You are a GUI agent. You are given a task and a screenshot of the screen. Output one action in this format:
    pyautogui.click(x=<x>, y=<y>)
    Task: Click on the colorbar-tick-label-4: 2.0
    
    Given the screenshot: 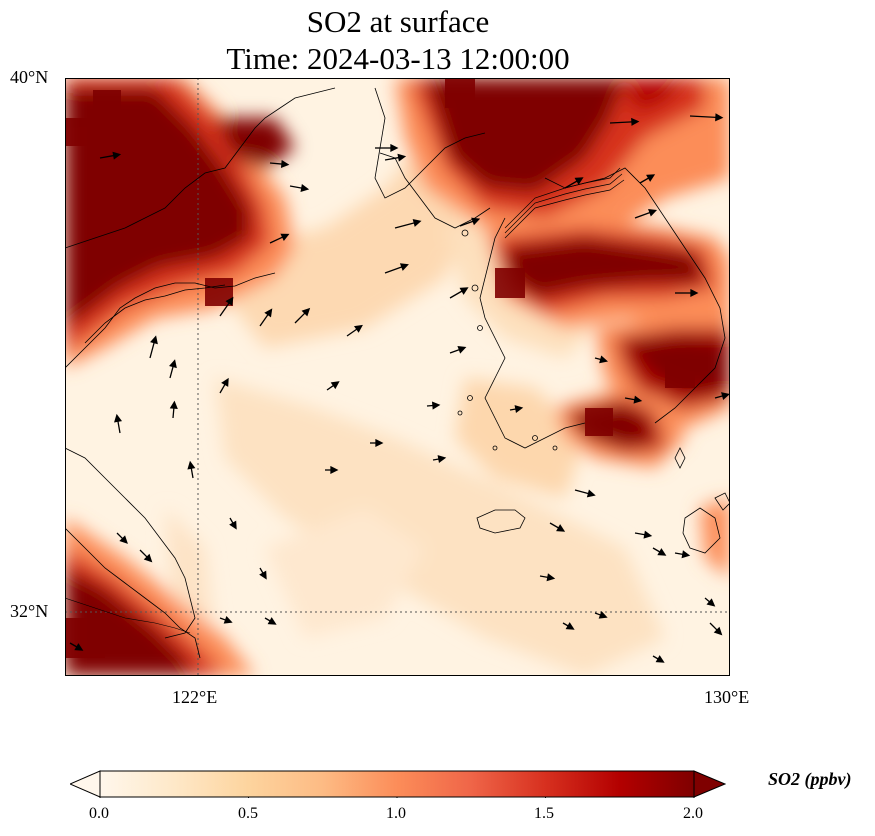 What is the action you would take?
    pyautogui.click(x=693, y=813)
    